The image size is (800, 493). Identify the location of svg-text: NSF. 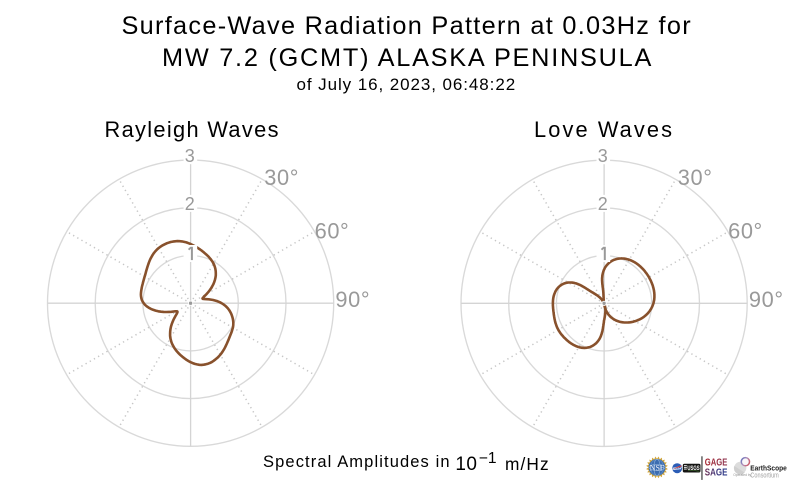
(657, 468).